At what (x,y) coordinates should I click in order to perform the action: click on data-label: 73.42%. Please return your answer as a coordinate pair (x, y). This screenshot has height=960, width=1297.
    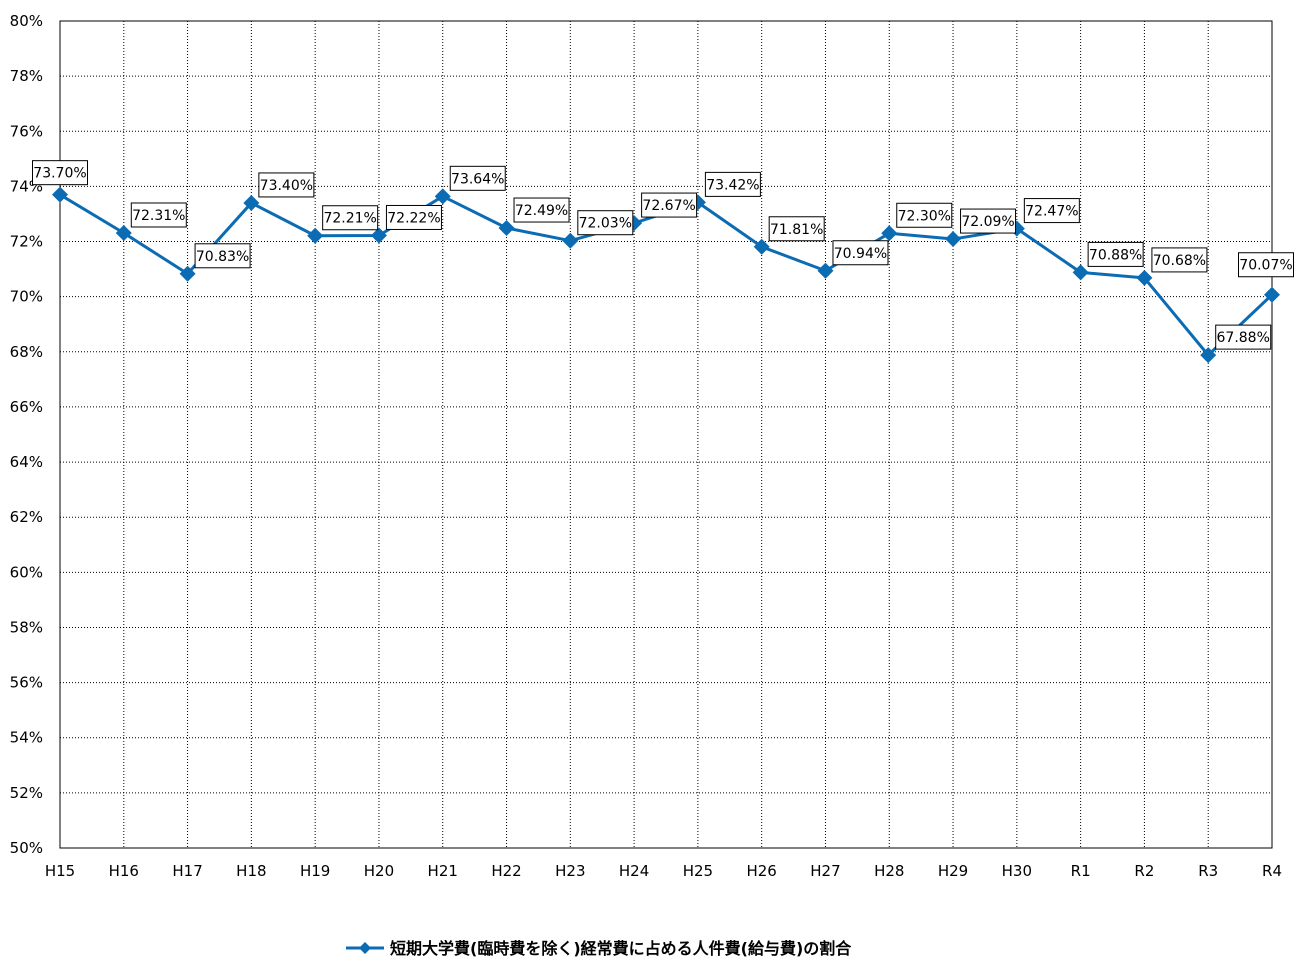
    Looking at the image, I should click on (732, 184).